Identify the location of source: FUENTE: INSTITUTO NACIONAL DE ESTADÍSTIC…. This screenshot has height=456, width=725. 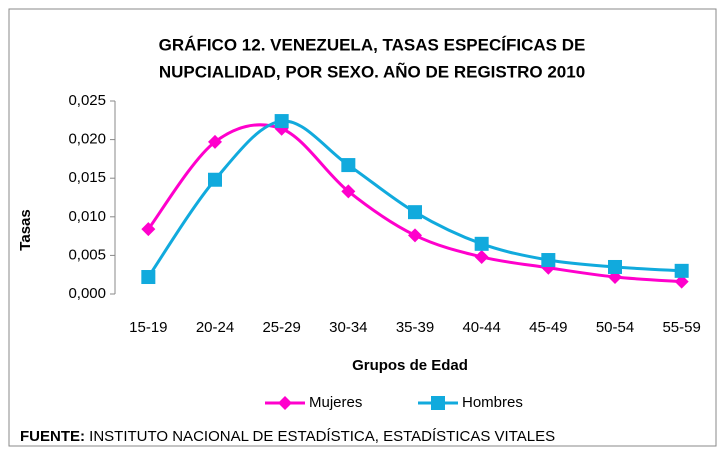
(287, 436).